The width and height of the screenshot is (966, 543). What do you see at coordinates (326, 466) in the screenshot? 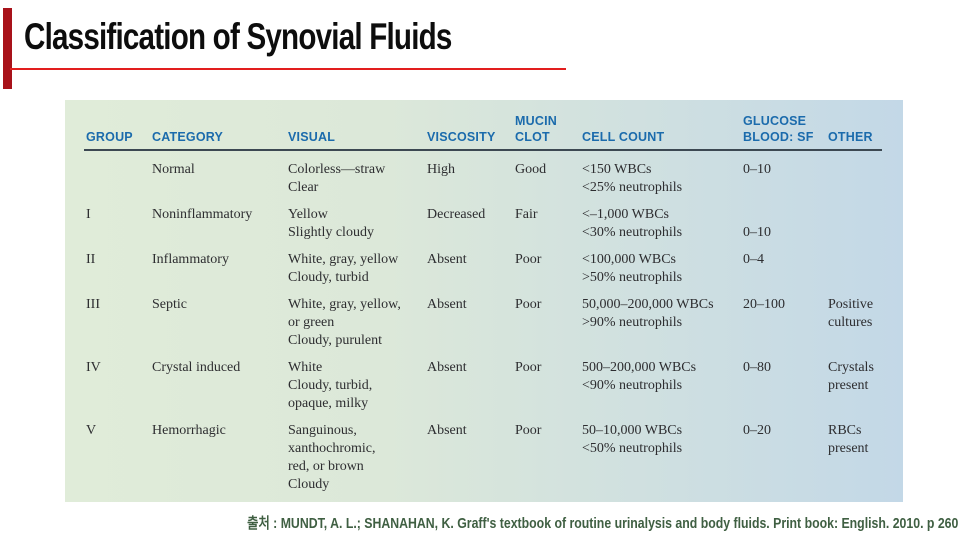
I see `cell-line: red, or brown` at bounding box center [326, 466].